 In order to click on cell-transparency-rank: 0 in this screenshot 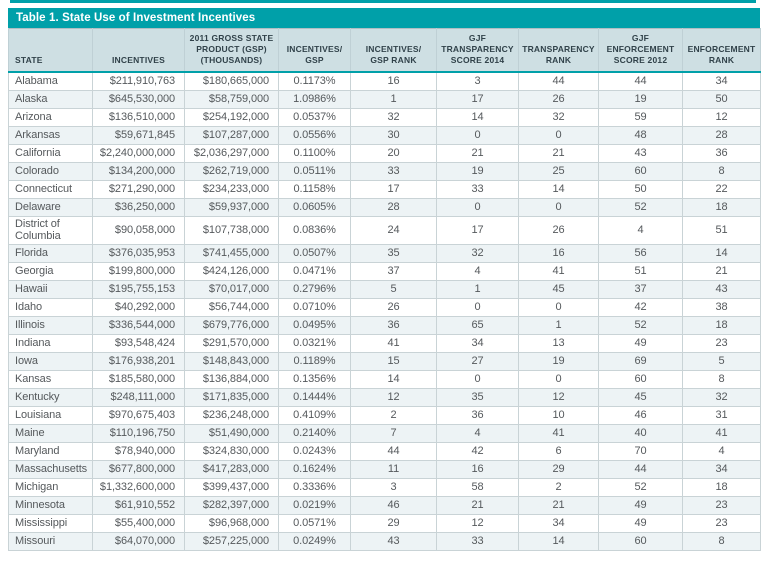, I will do `click(558, 379)`.